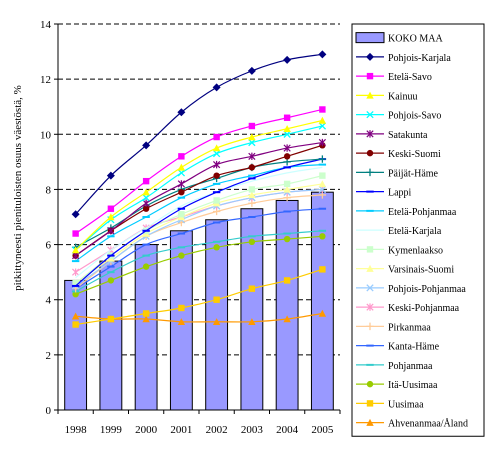  I want to click on y-tick-label: 12, so click(45, 80).